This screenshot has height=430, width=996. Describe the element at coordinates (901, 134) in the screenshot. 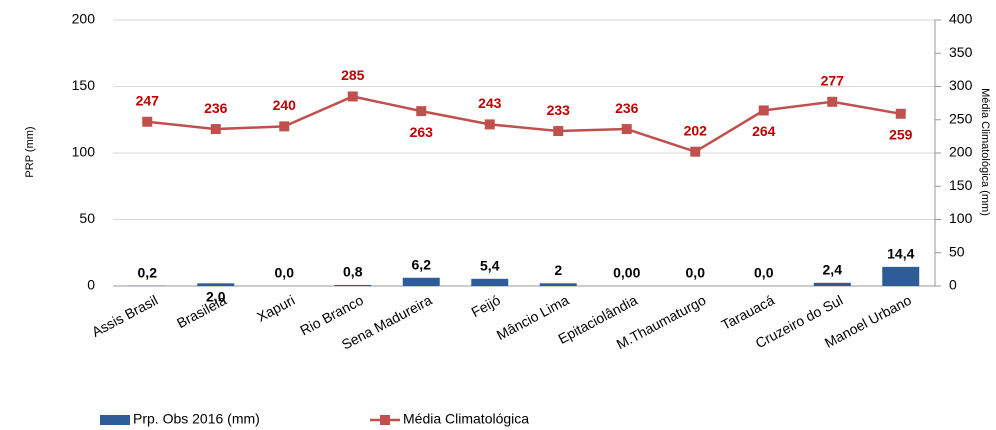

I see `line-value-label: 259` at that location.